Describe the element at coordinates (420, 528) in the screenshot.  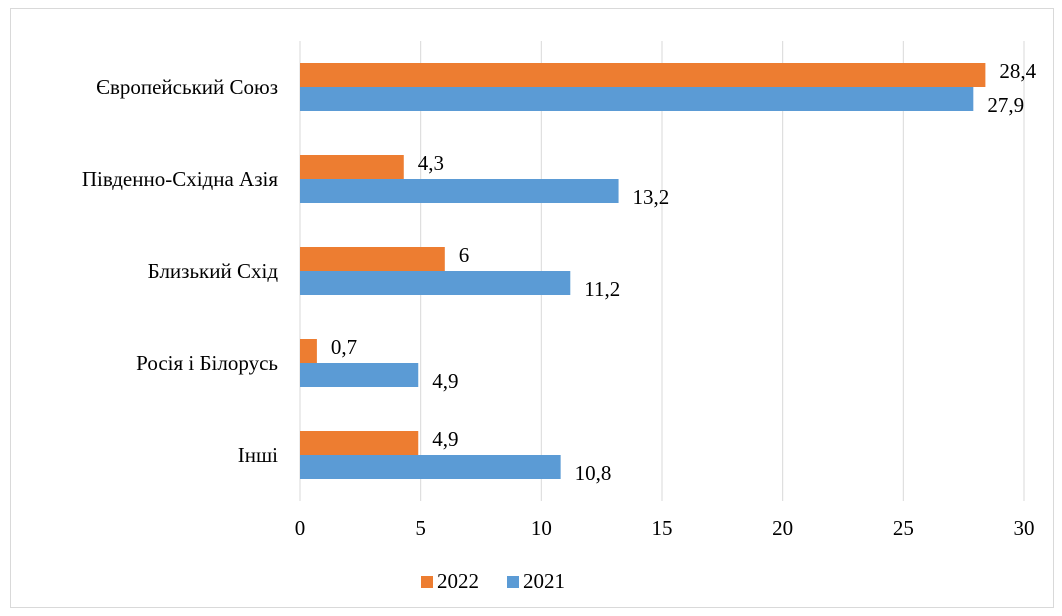
I see `x-tick-label: 5` at that location.